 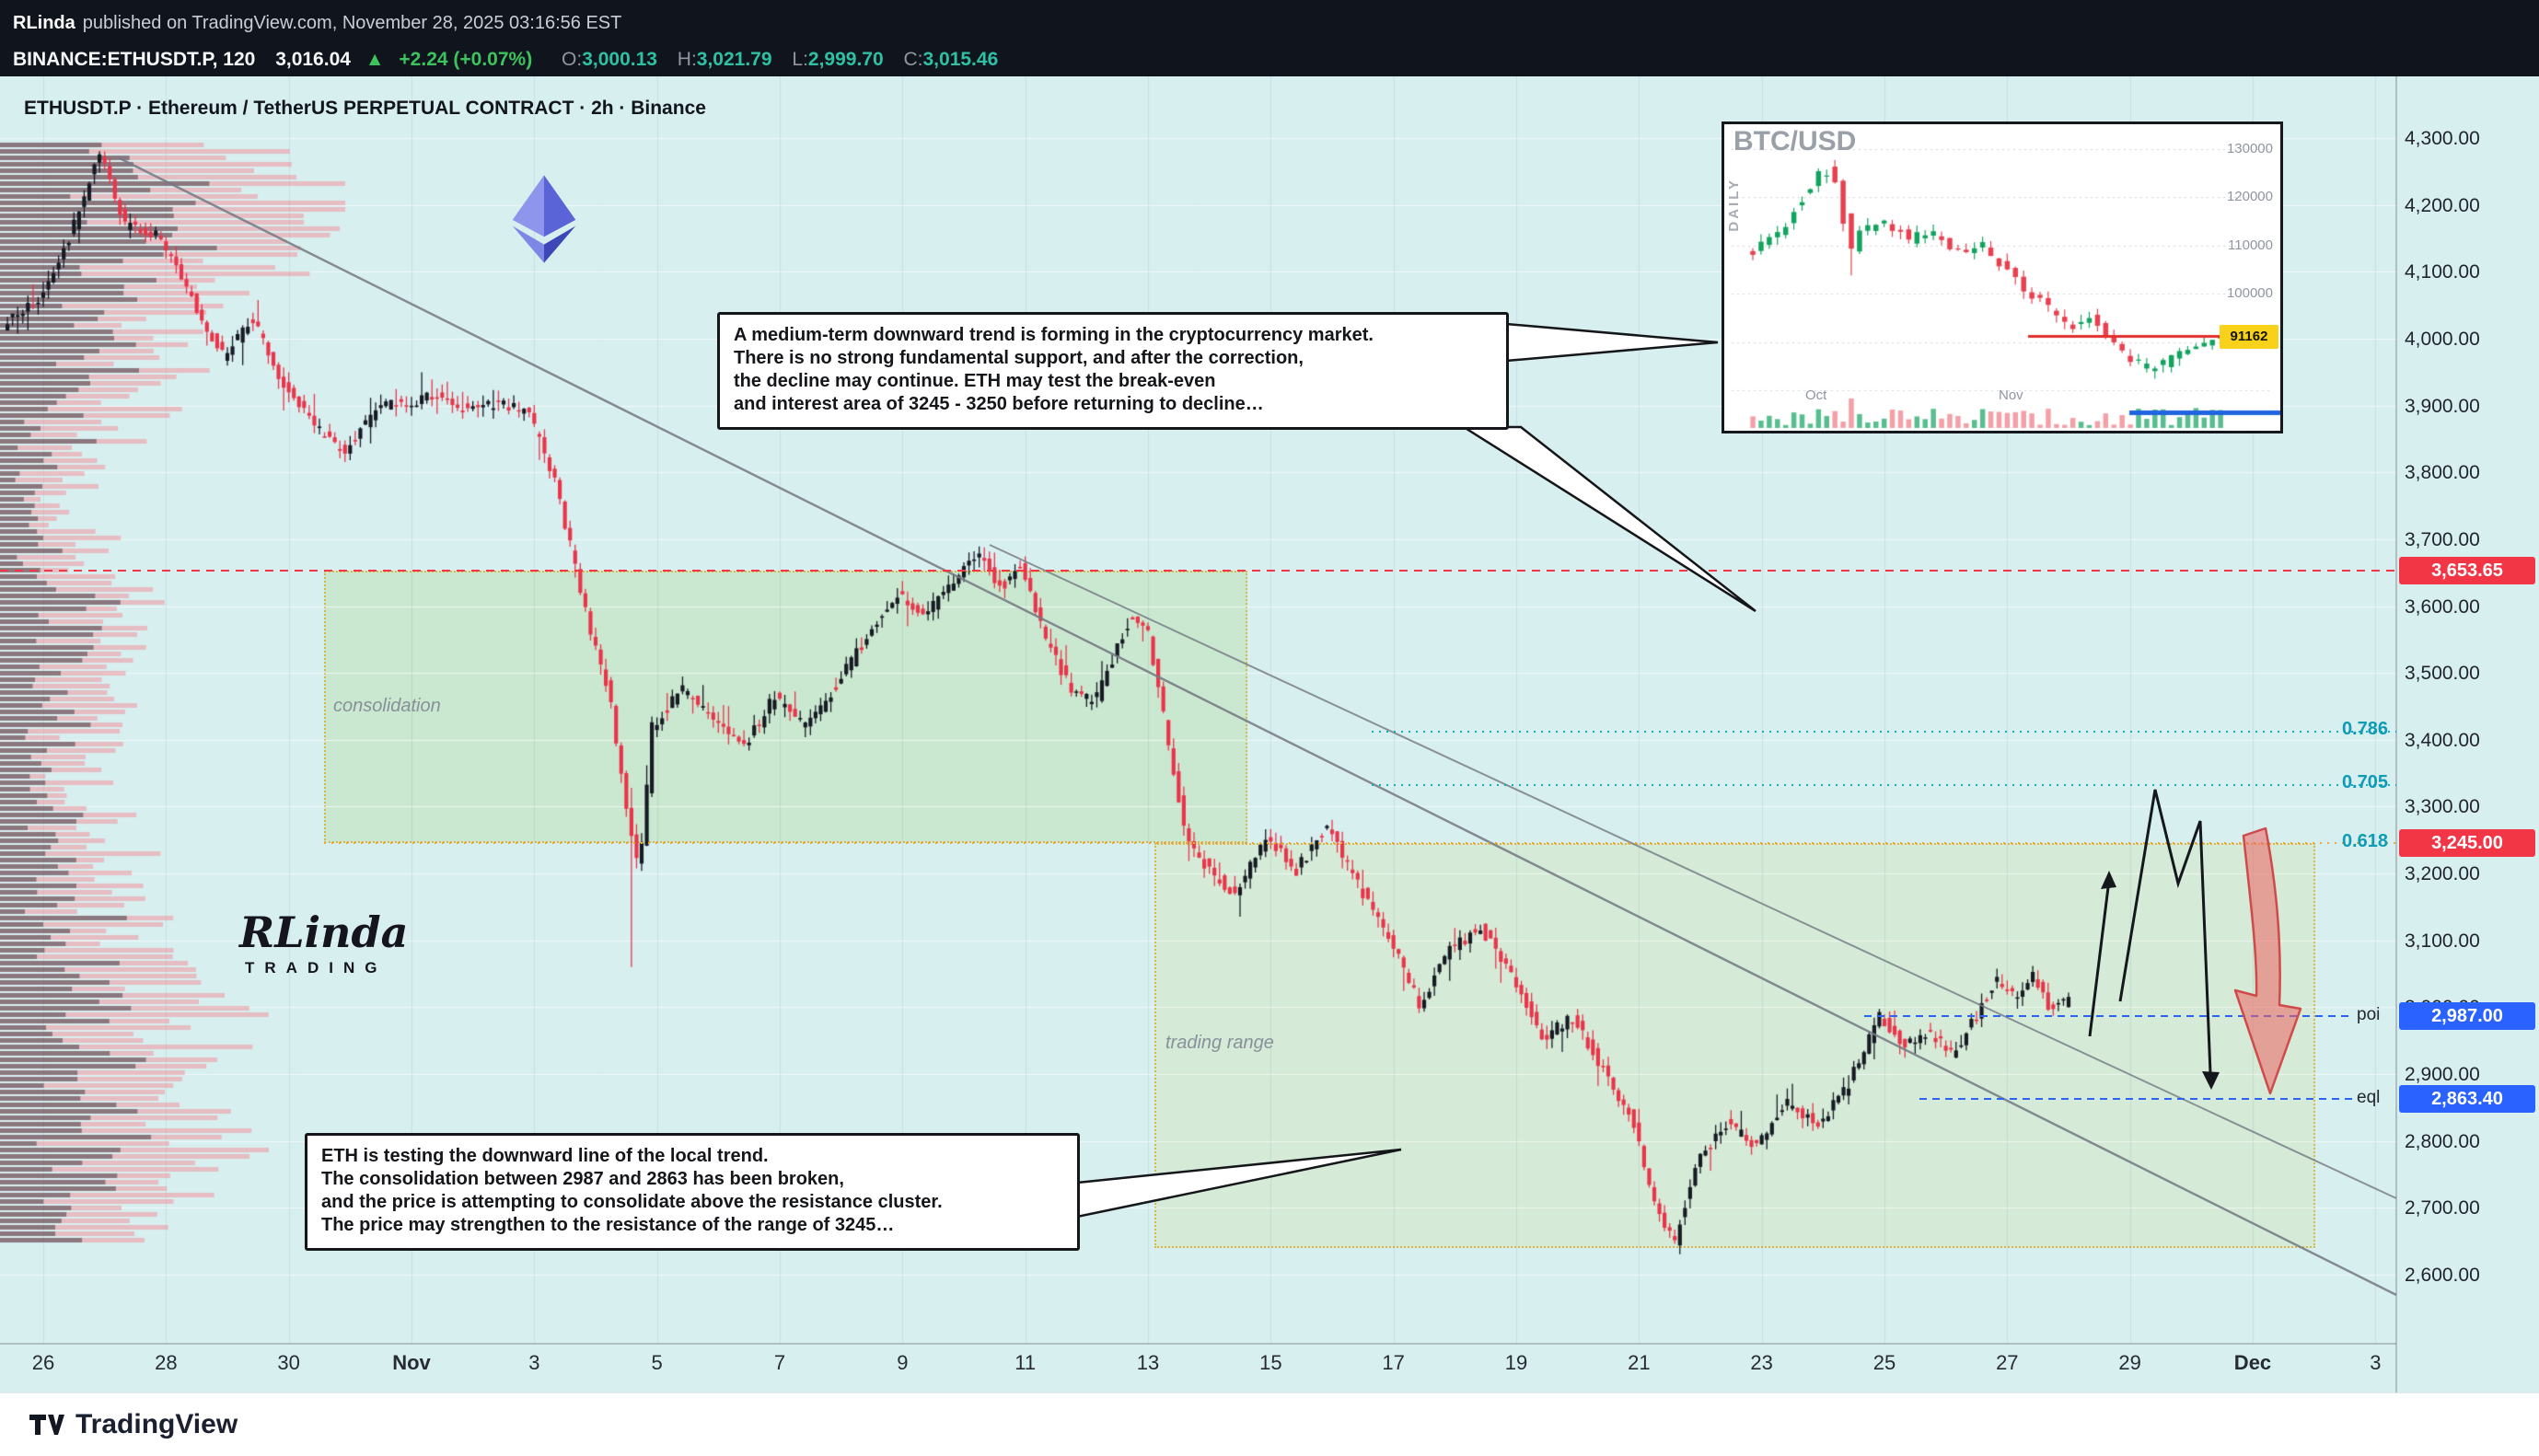 What do you see at coordinates (1640, 1362) in the screenshot?
I see `time-axis-label: 21` at bounding box center [1640, 1362].